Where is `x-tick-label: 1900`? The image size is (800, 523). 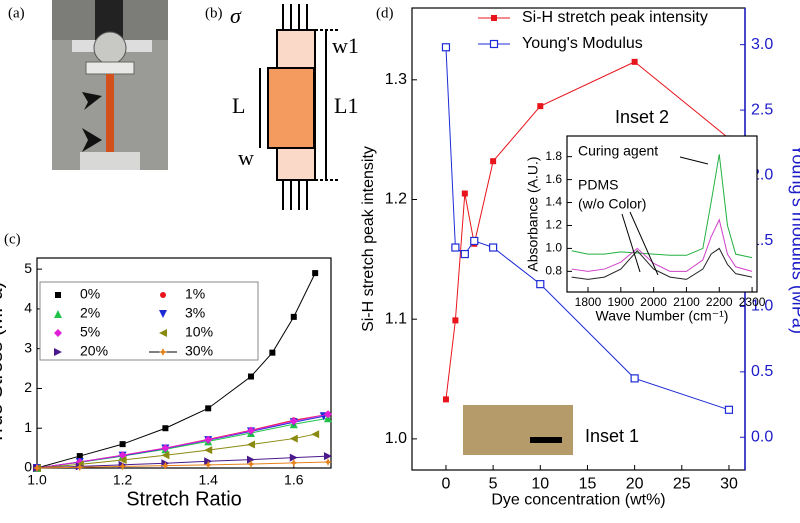 x-tick-label: 1900 is located at coordinates (620, 302).